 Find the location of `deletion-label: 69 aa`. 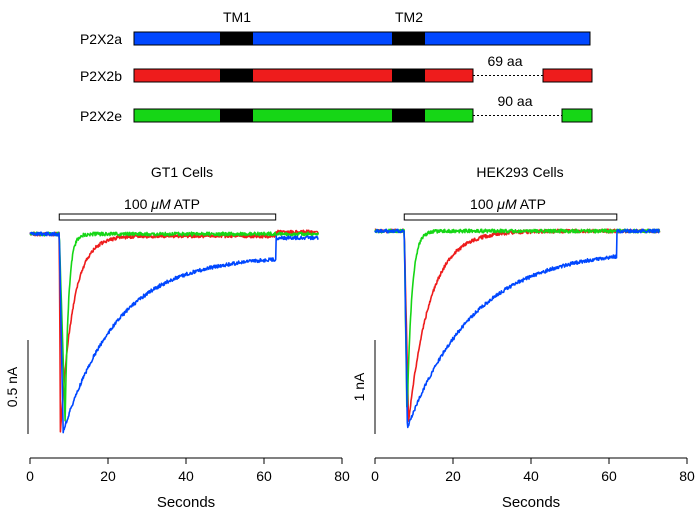

deletion-label: 69 aa is located at coordinates (504, 61).